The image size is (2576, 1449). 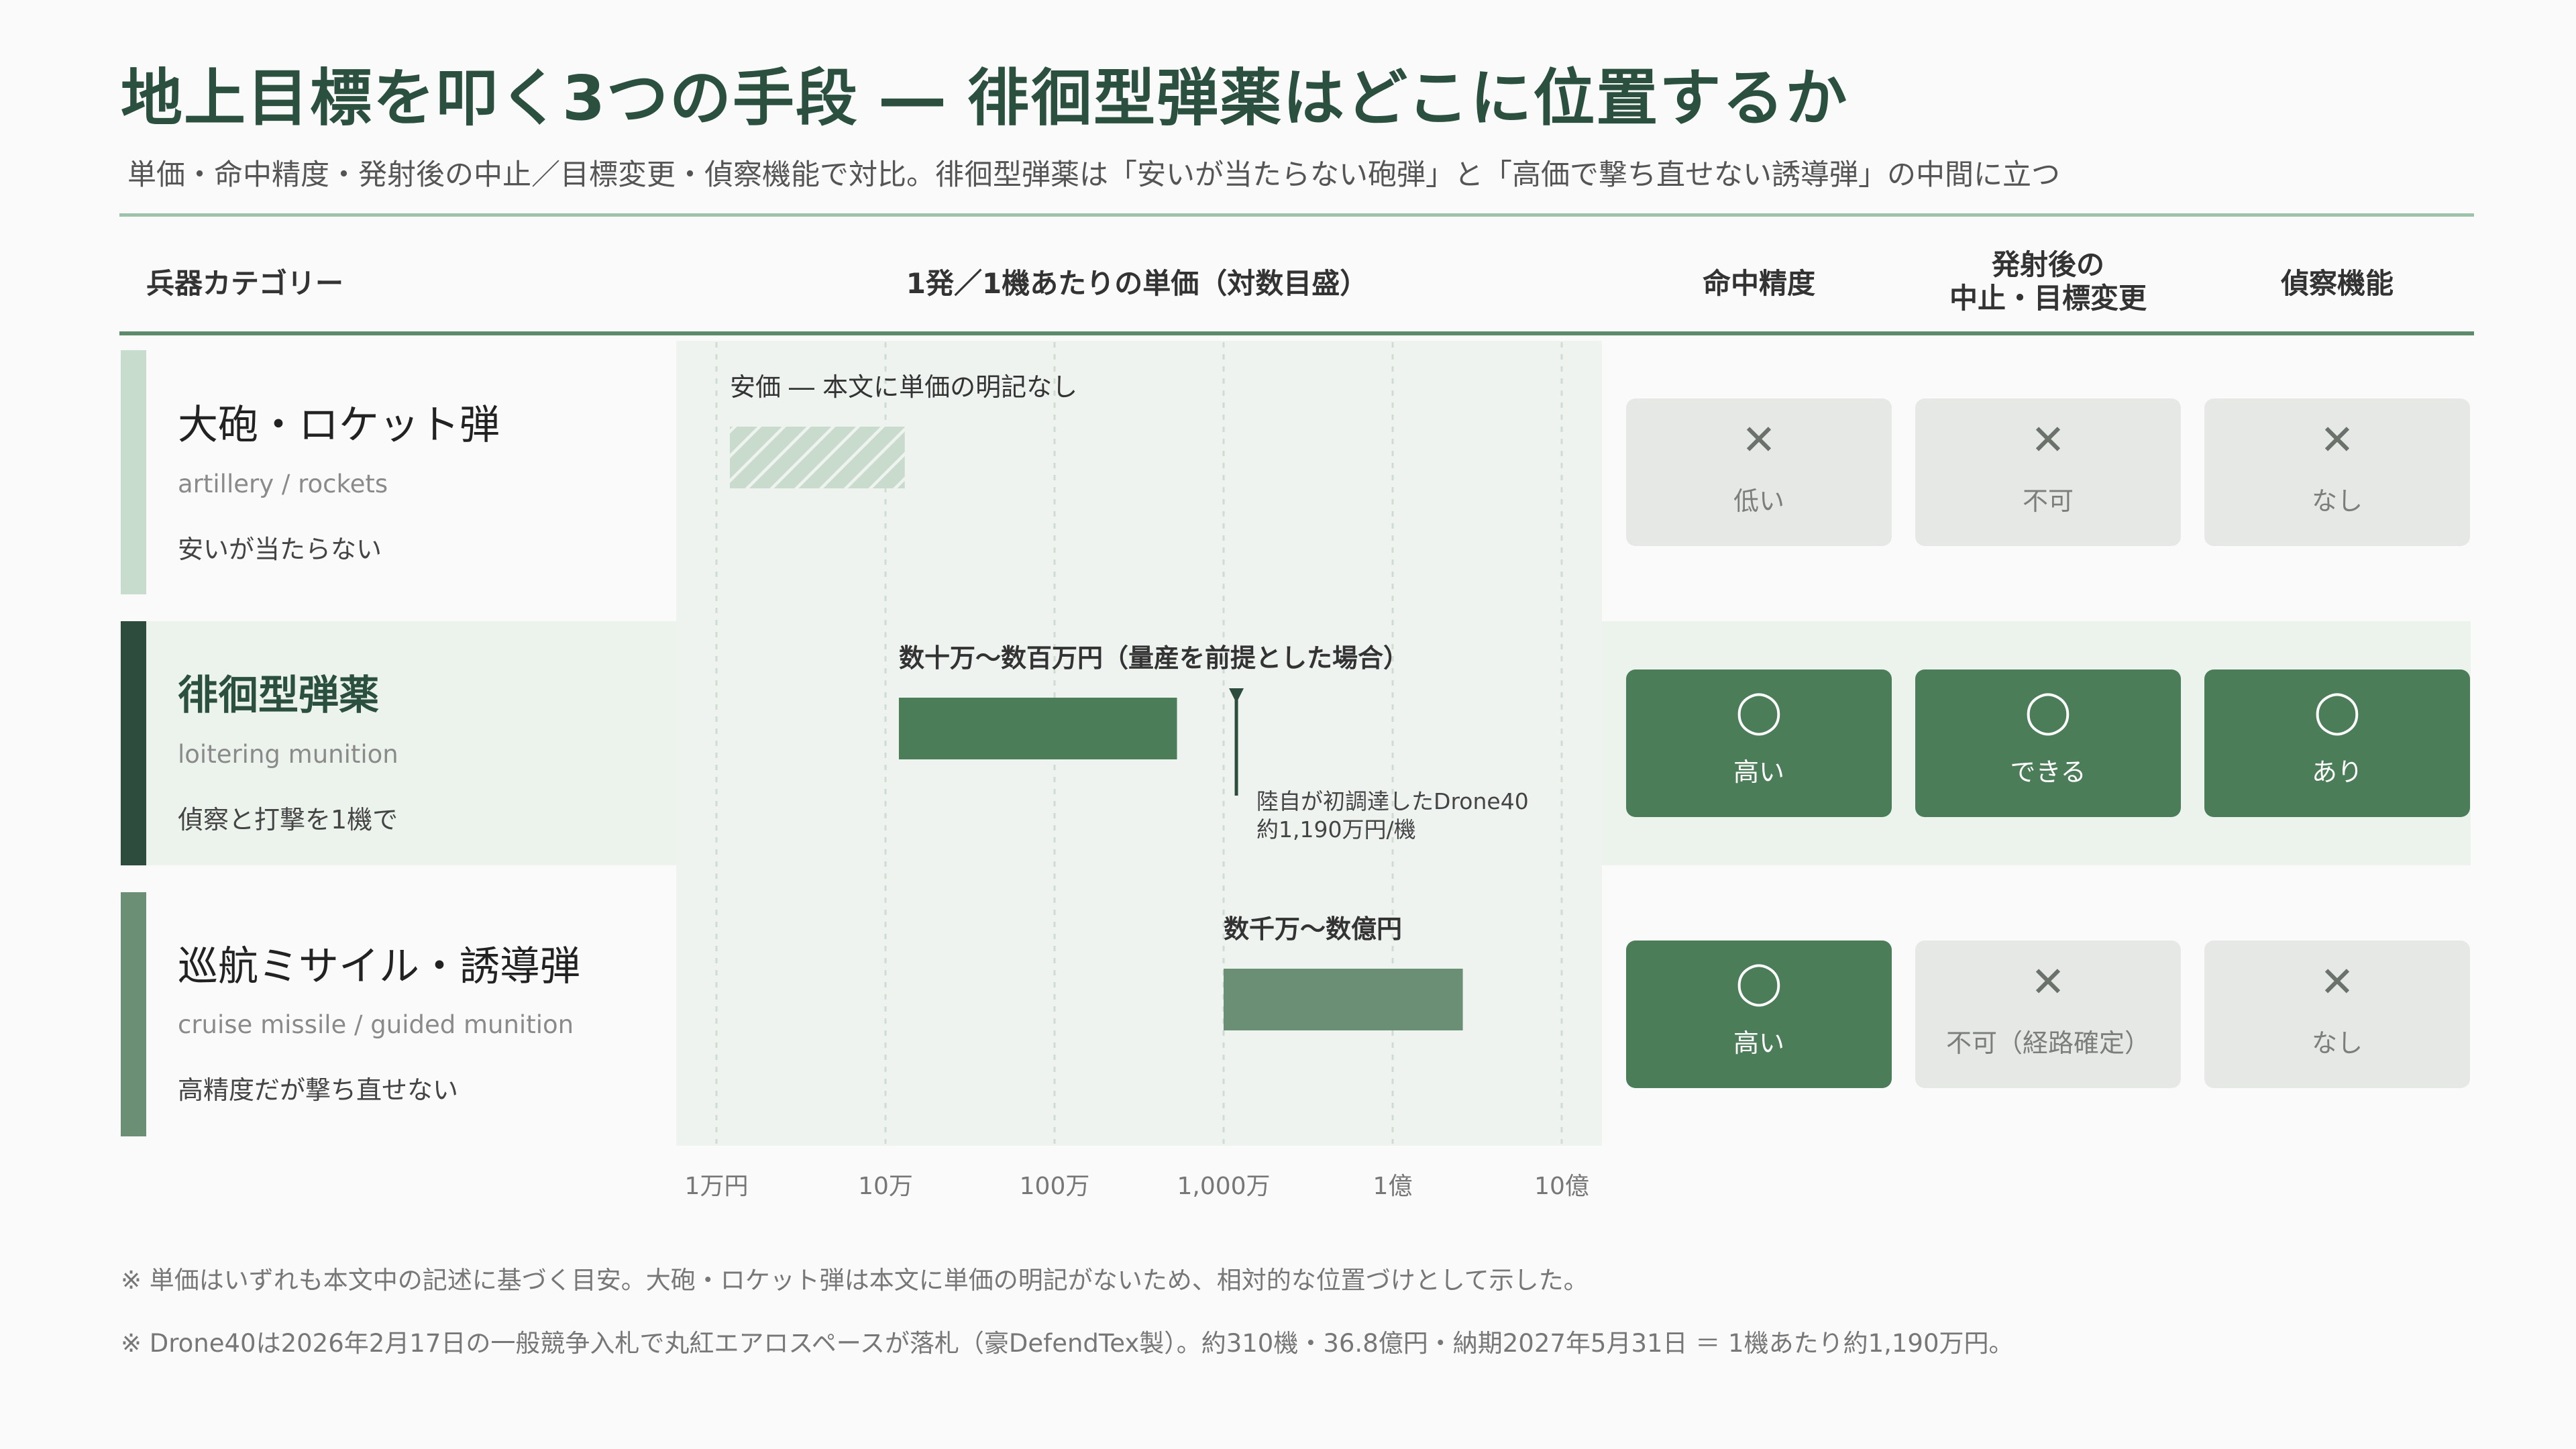 What do you see at coordinates (1296, 215) in the screenshot?
I see `title-divider` at bounding box center [1296, 215].